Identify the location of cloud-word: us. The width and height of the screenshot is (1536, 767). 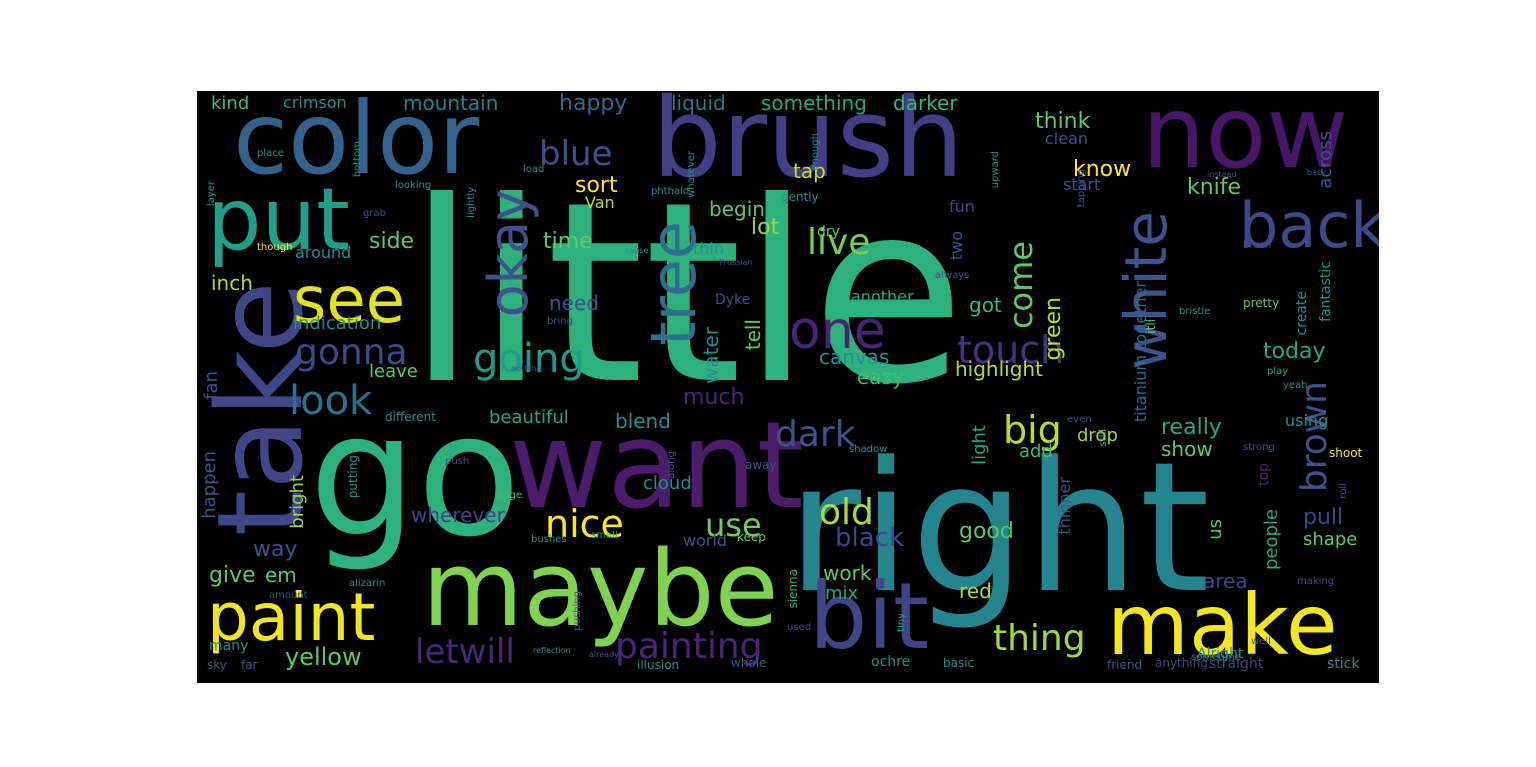
(1215, 529).